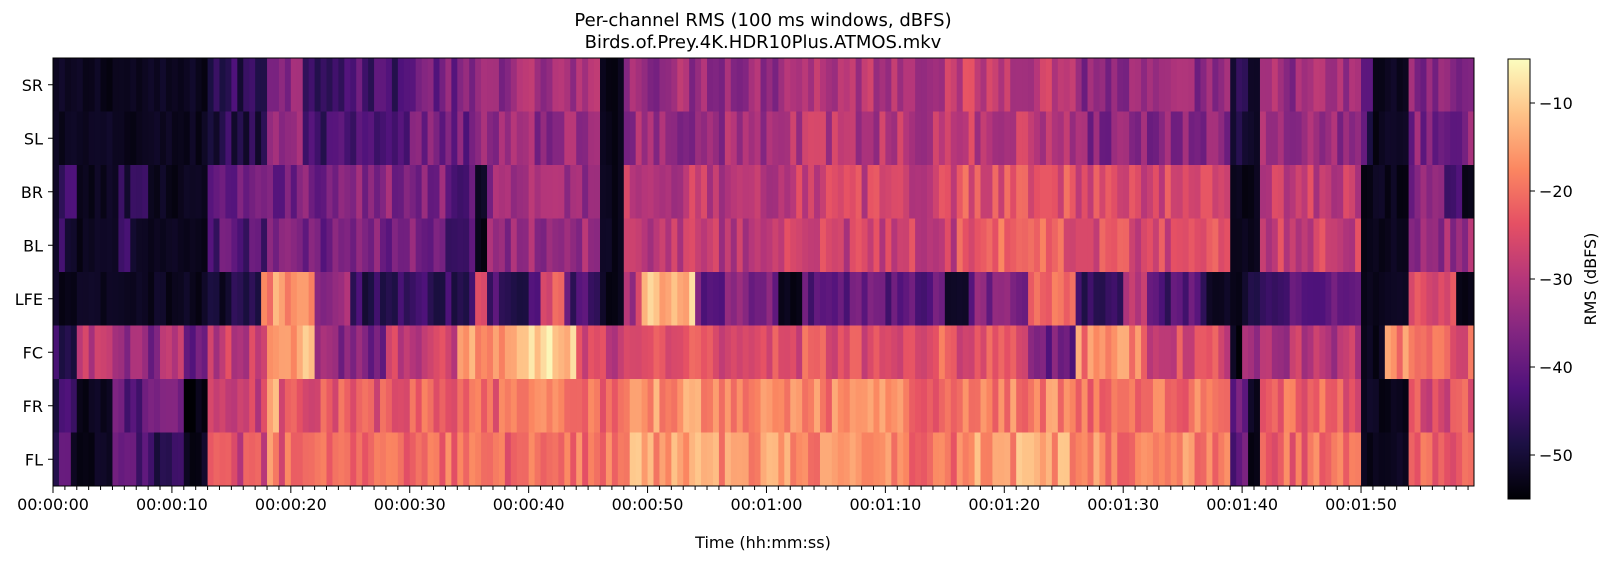 Image resolution: width=1612 pixels, height=564 pixels. Describe the element at coordinates (762, 20) in the screenshot. I see `chart-title: Per-channel RMS (100 ms windows, dBFS)` at that location.